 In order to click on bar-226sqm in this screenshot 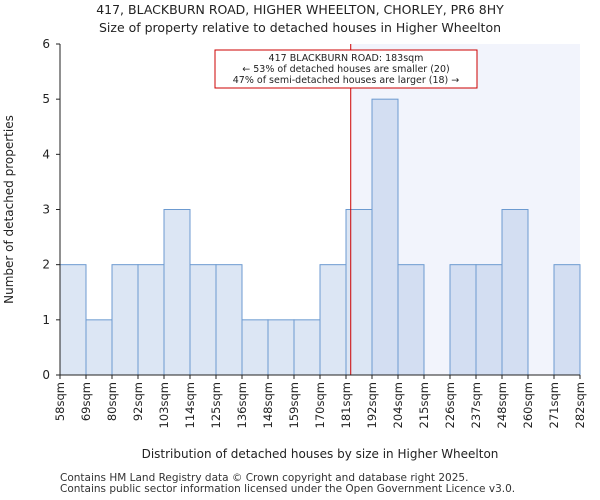, I will do `click(463, 320)`.